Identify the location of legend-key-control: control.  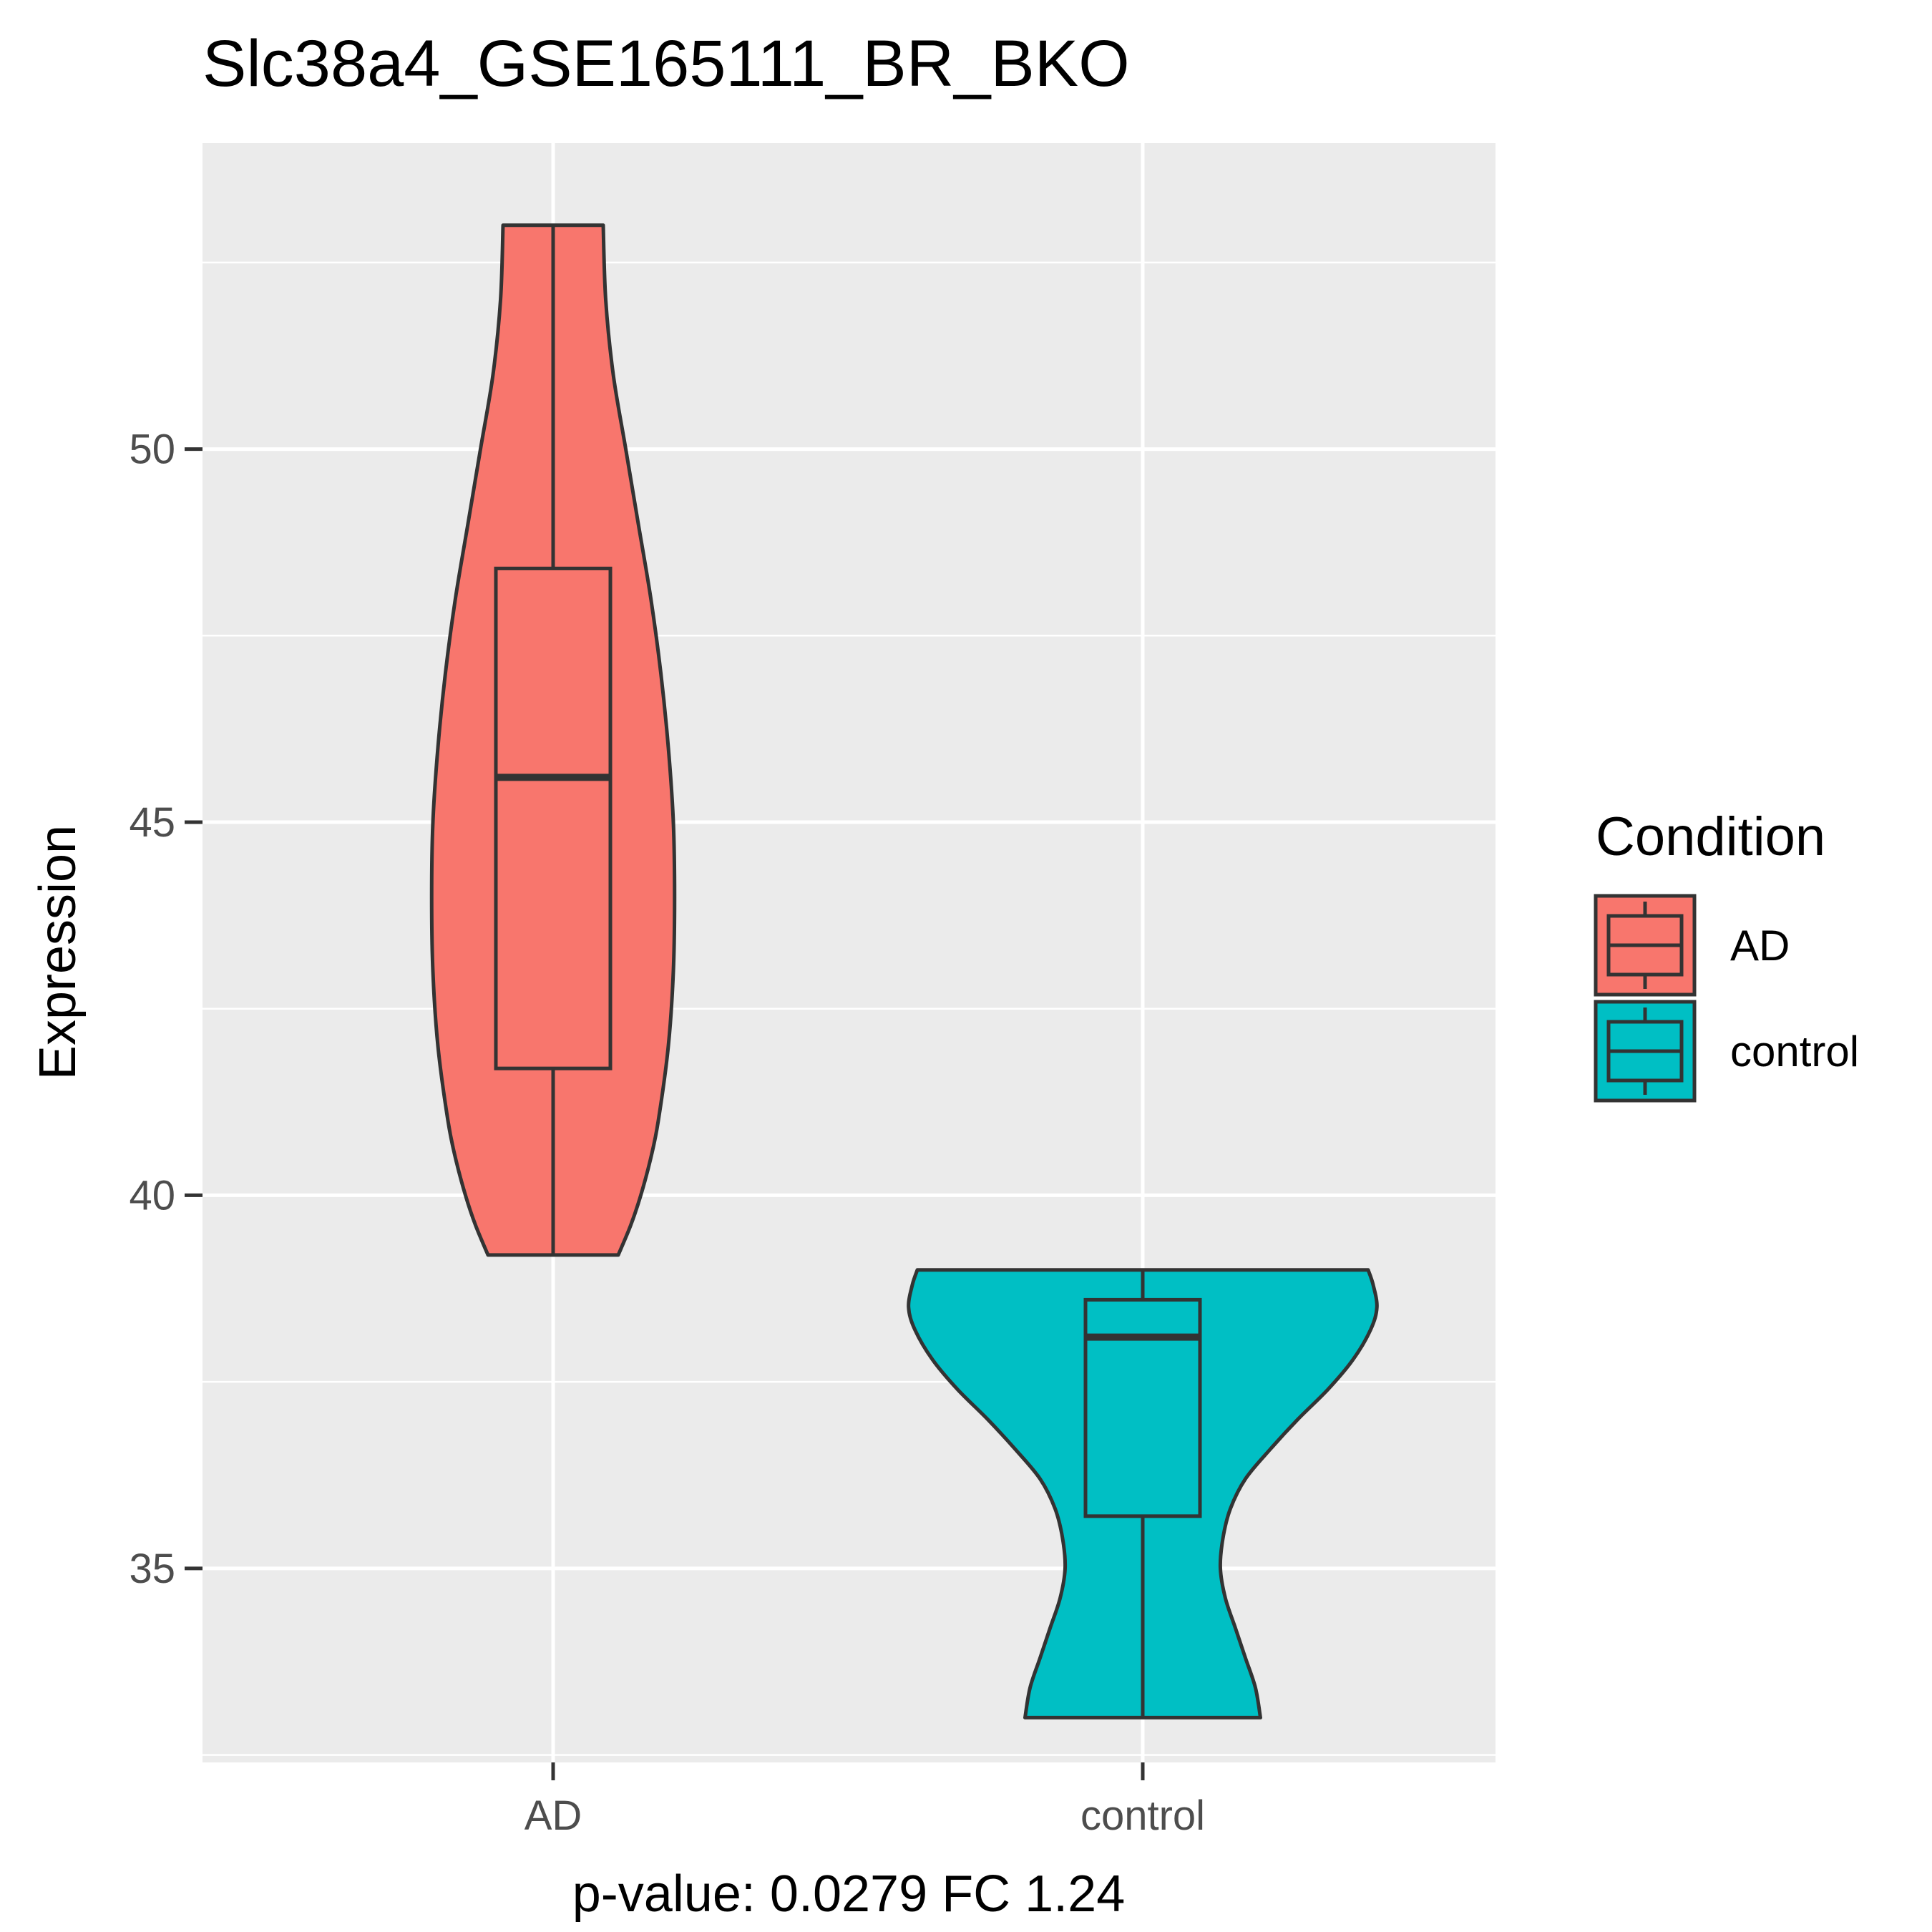
(1726, 1051).